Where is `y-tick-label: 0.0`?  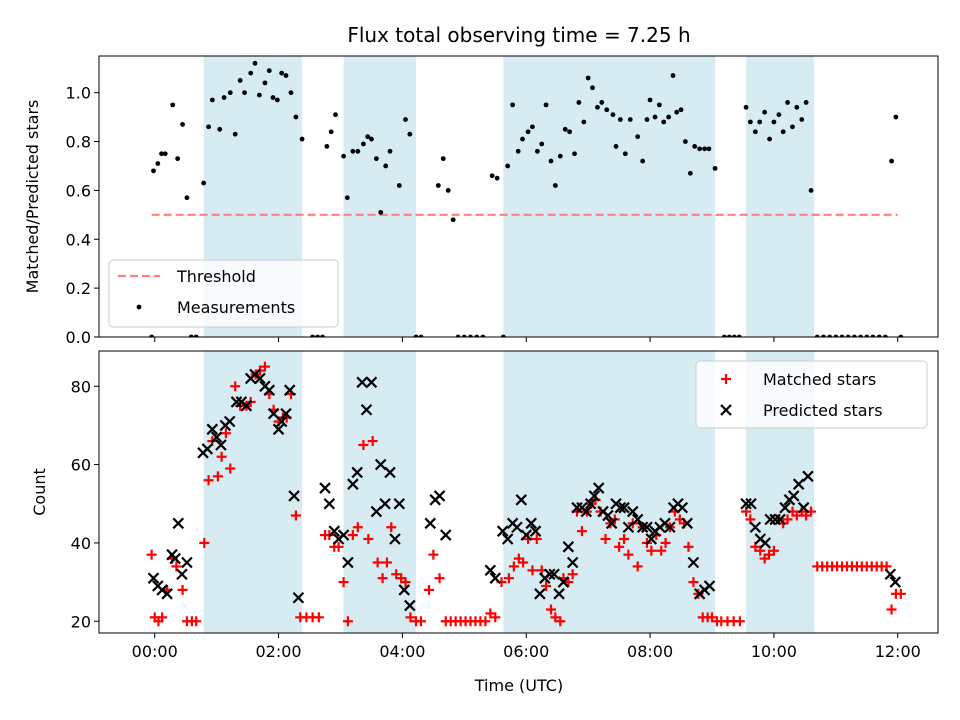
y-tick-label: 0.0 is located at coordinates (78, 337).